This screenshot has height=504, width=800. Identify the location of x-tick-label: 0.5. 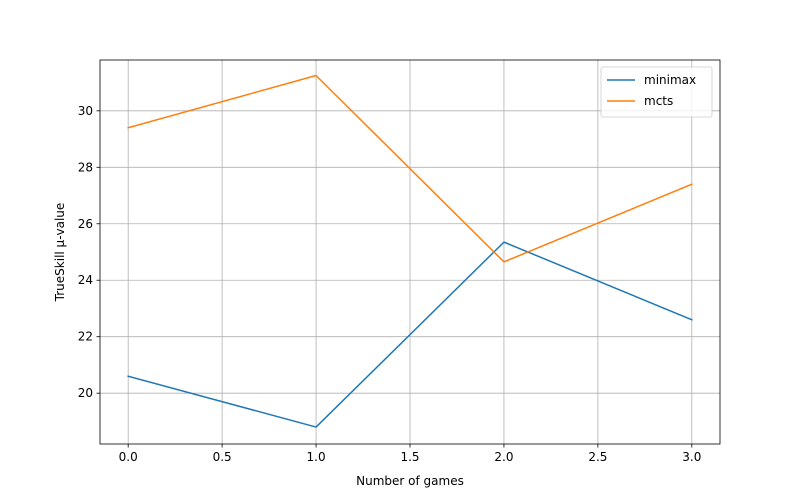
(222, 457).